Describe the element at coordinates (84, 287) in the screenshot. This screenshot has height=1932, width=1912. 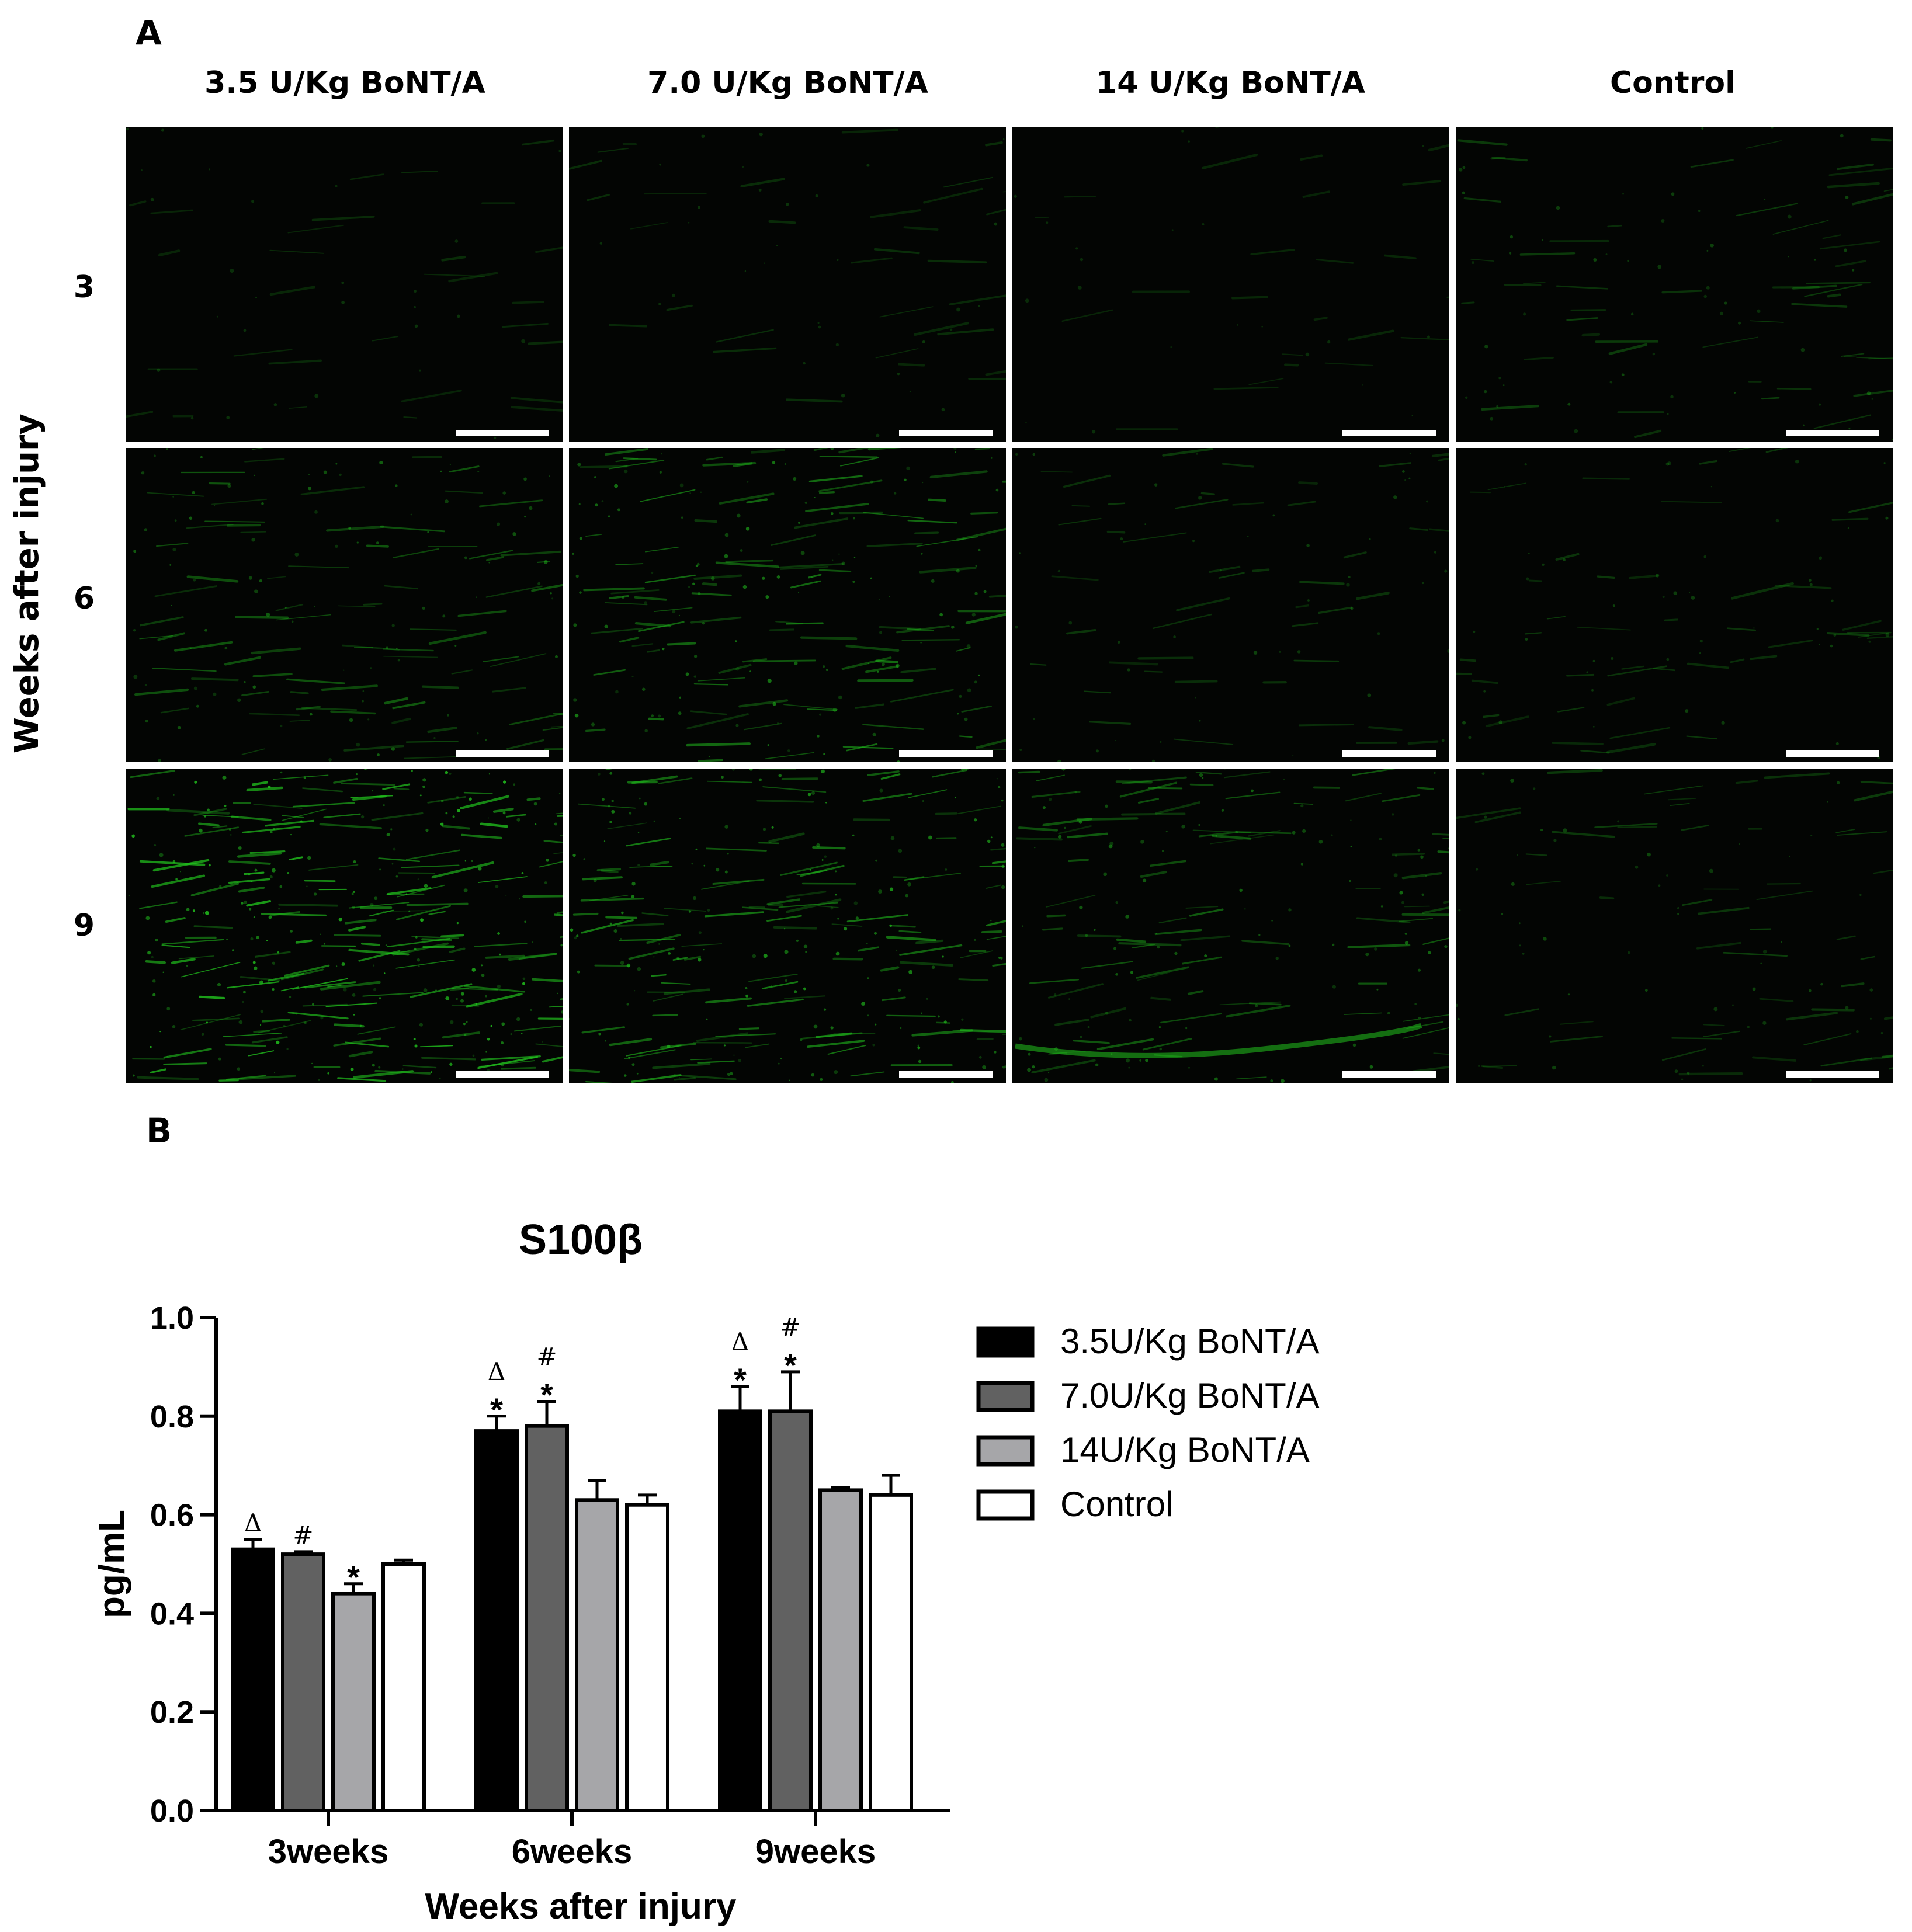
I see `row-label-week-3: 3` at that location.